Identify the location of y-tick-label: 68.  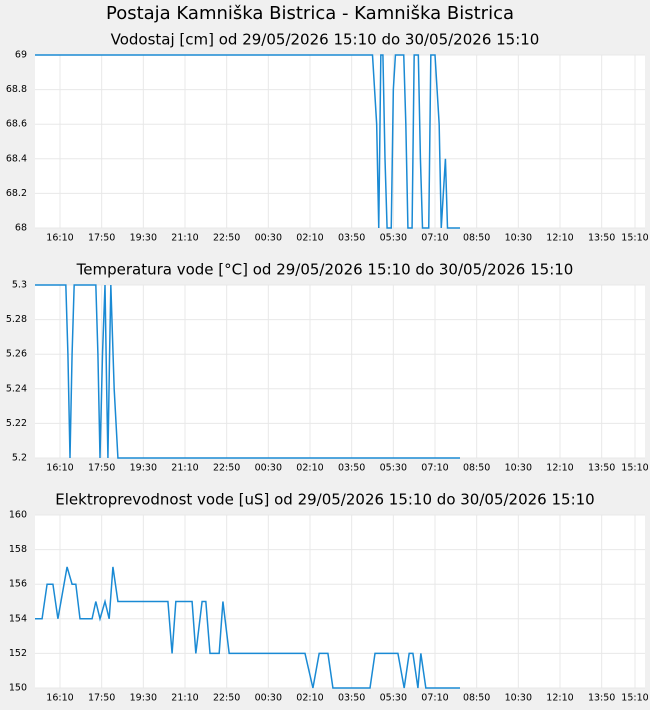
(21, 228).